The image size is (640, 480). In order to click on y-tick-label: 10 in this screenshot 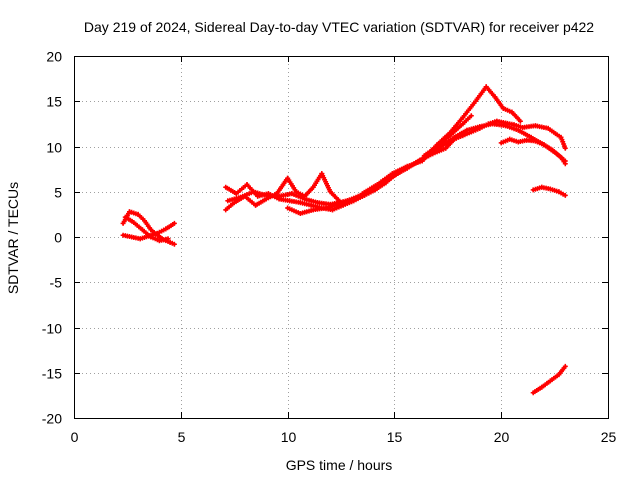, I will do `click(54, 148)`.